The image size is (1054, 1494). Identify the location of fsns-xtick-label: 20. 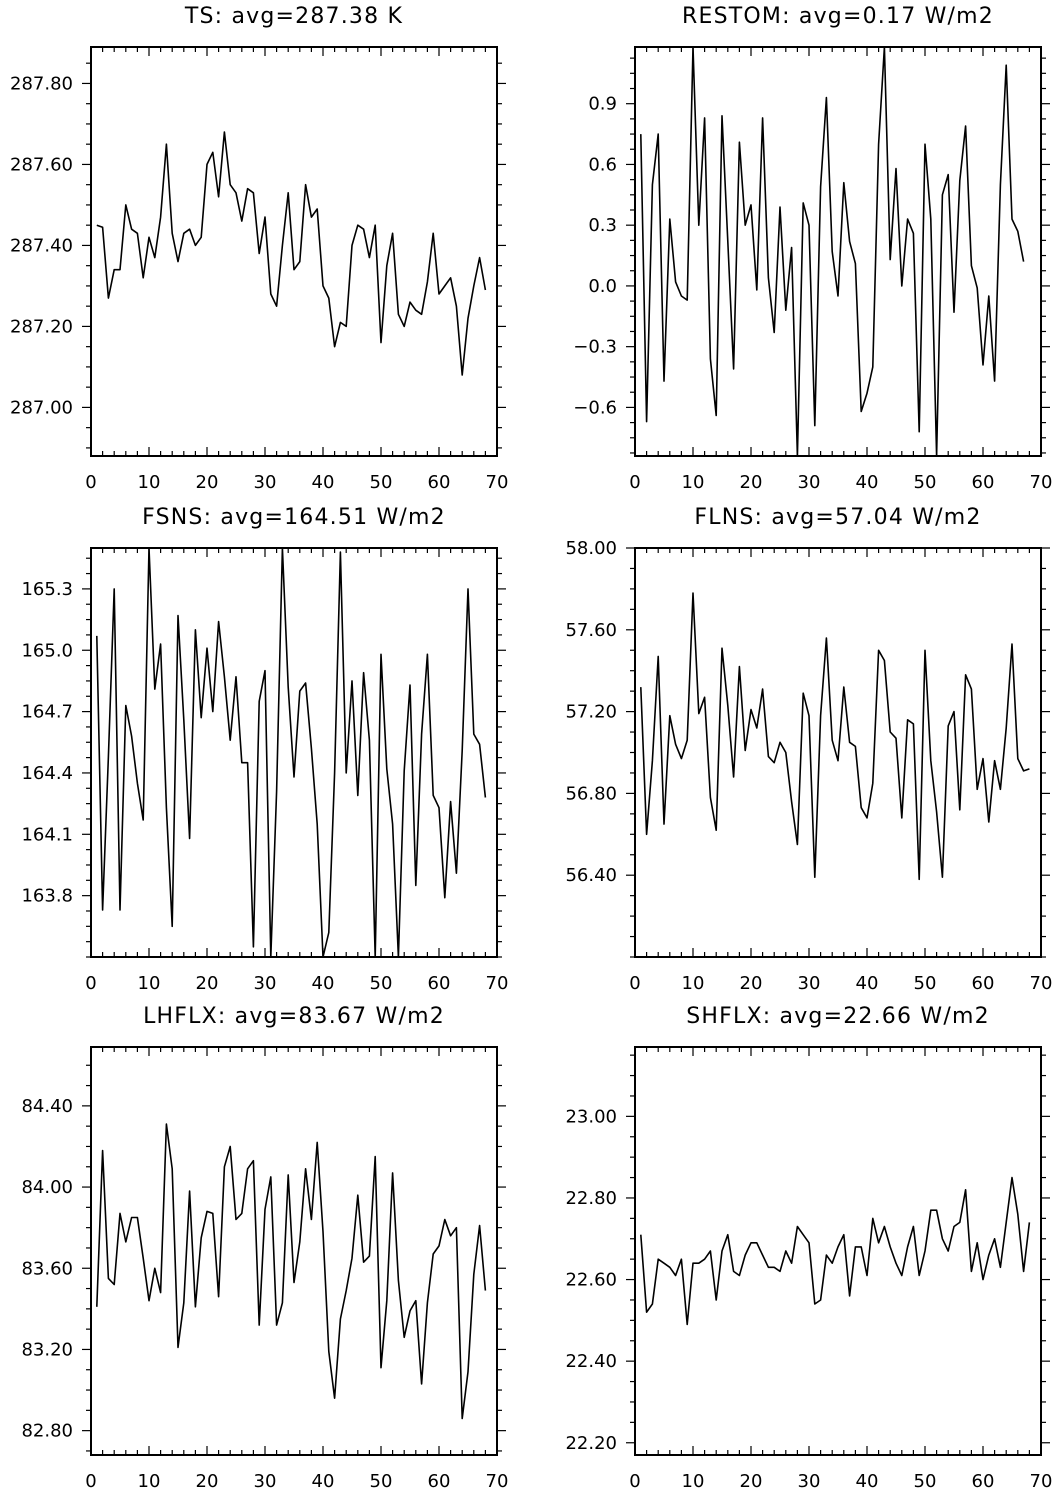
(207, 983).